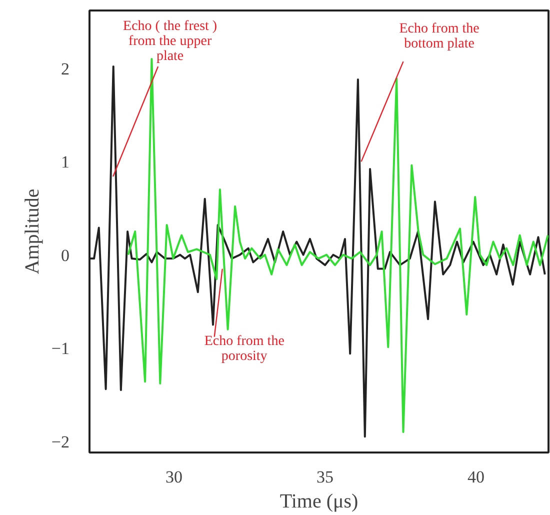  I want to click on annotation: Echo from the bottom plate, so click(439, 37).